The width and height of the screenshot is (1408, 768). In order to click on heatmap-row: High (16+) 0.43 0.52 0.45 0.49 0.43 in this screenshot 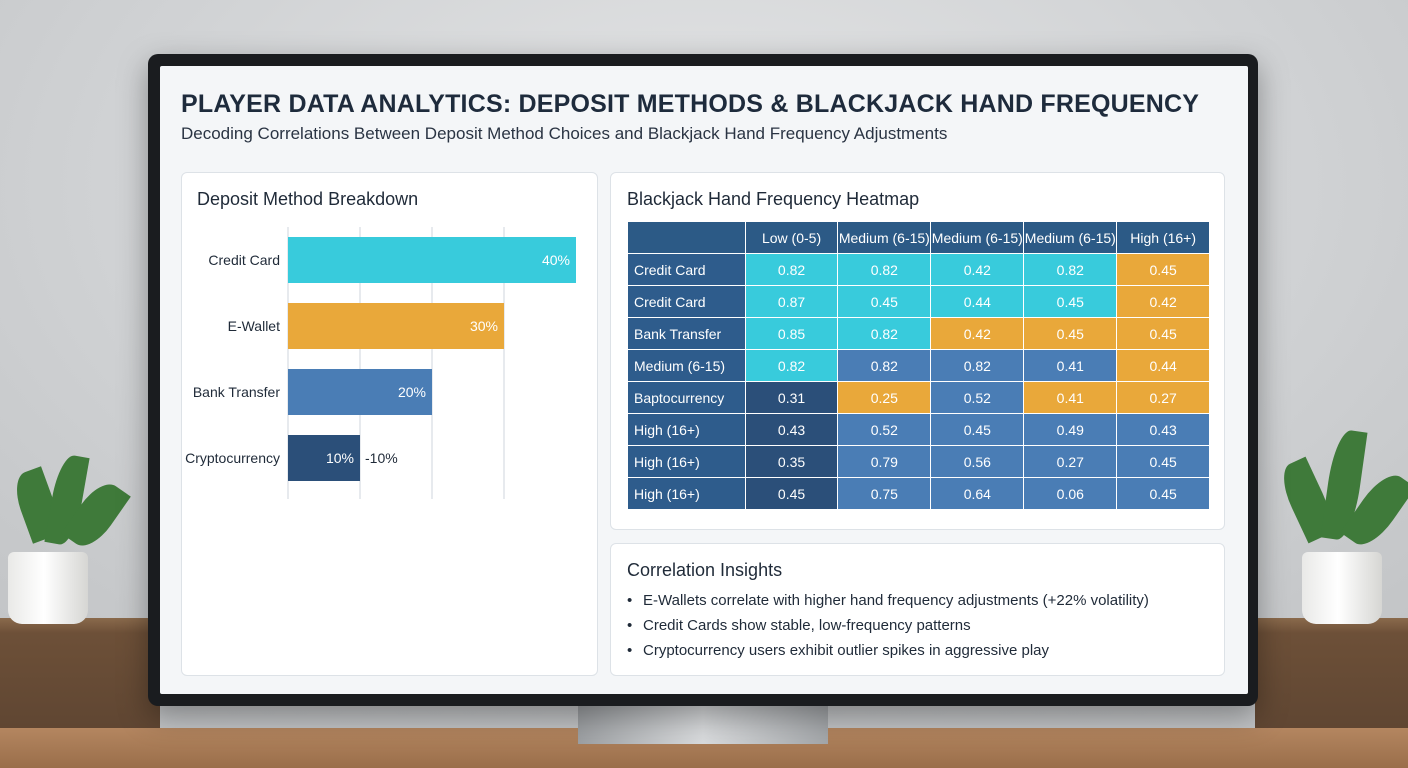, I will do `click(918, 429)`.